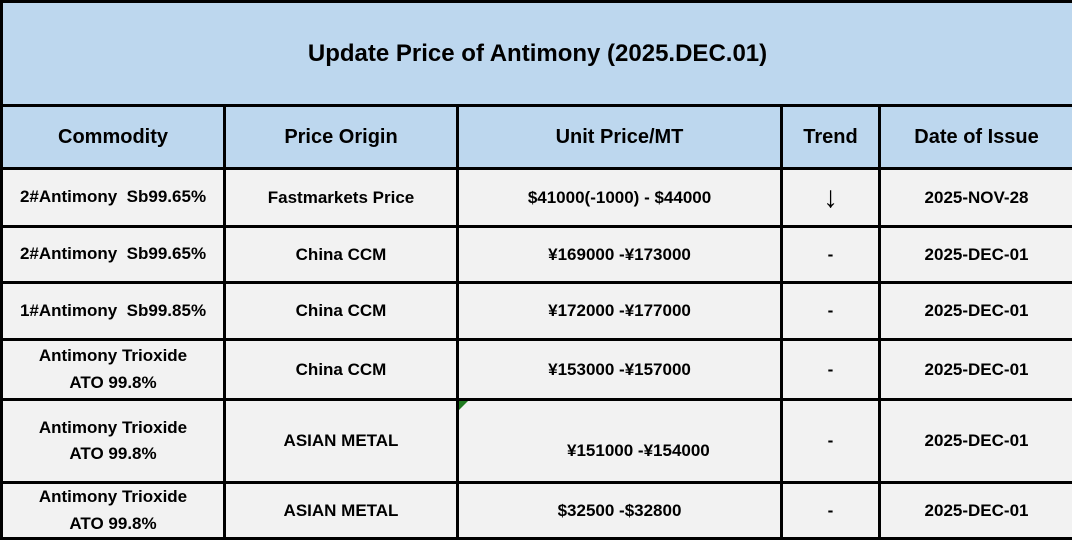  I want to click on price-origin-cell: Fastmarkets Price, so click(341, 198).